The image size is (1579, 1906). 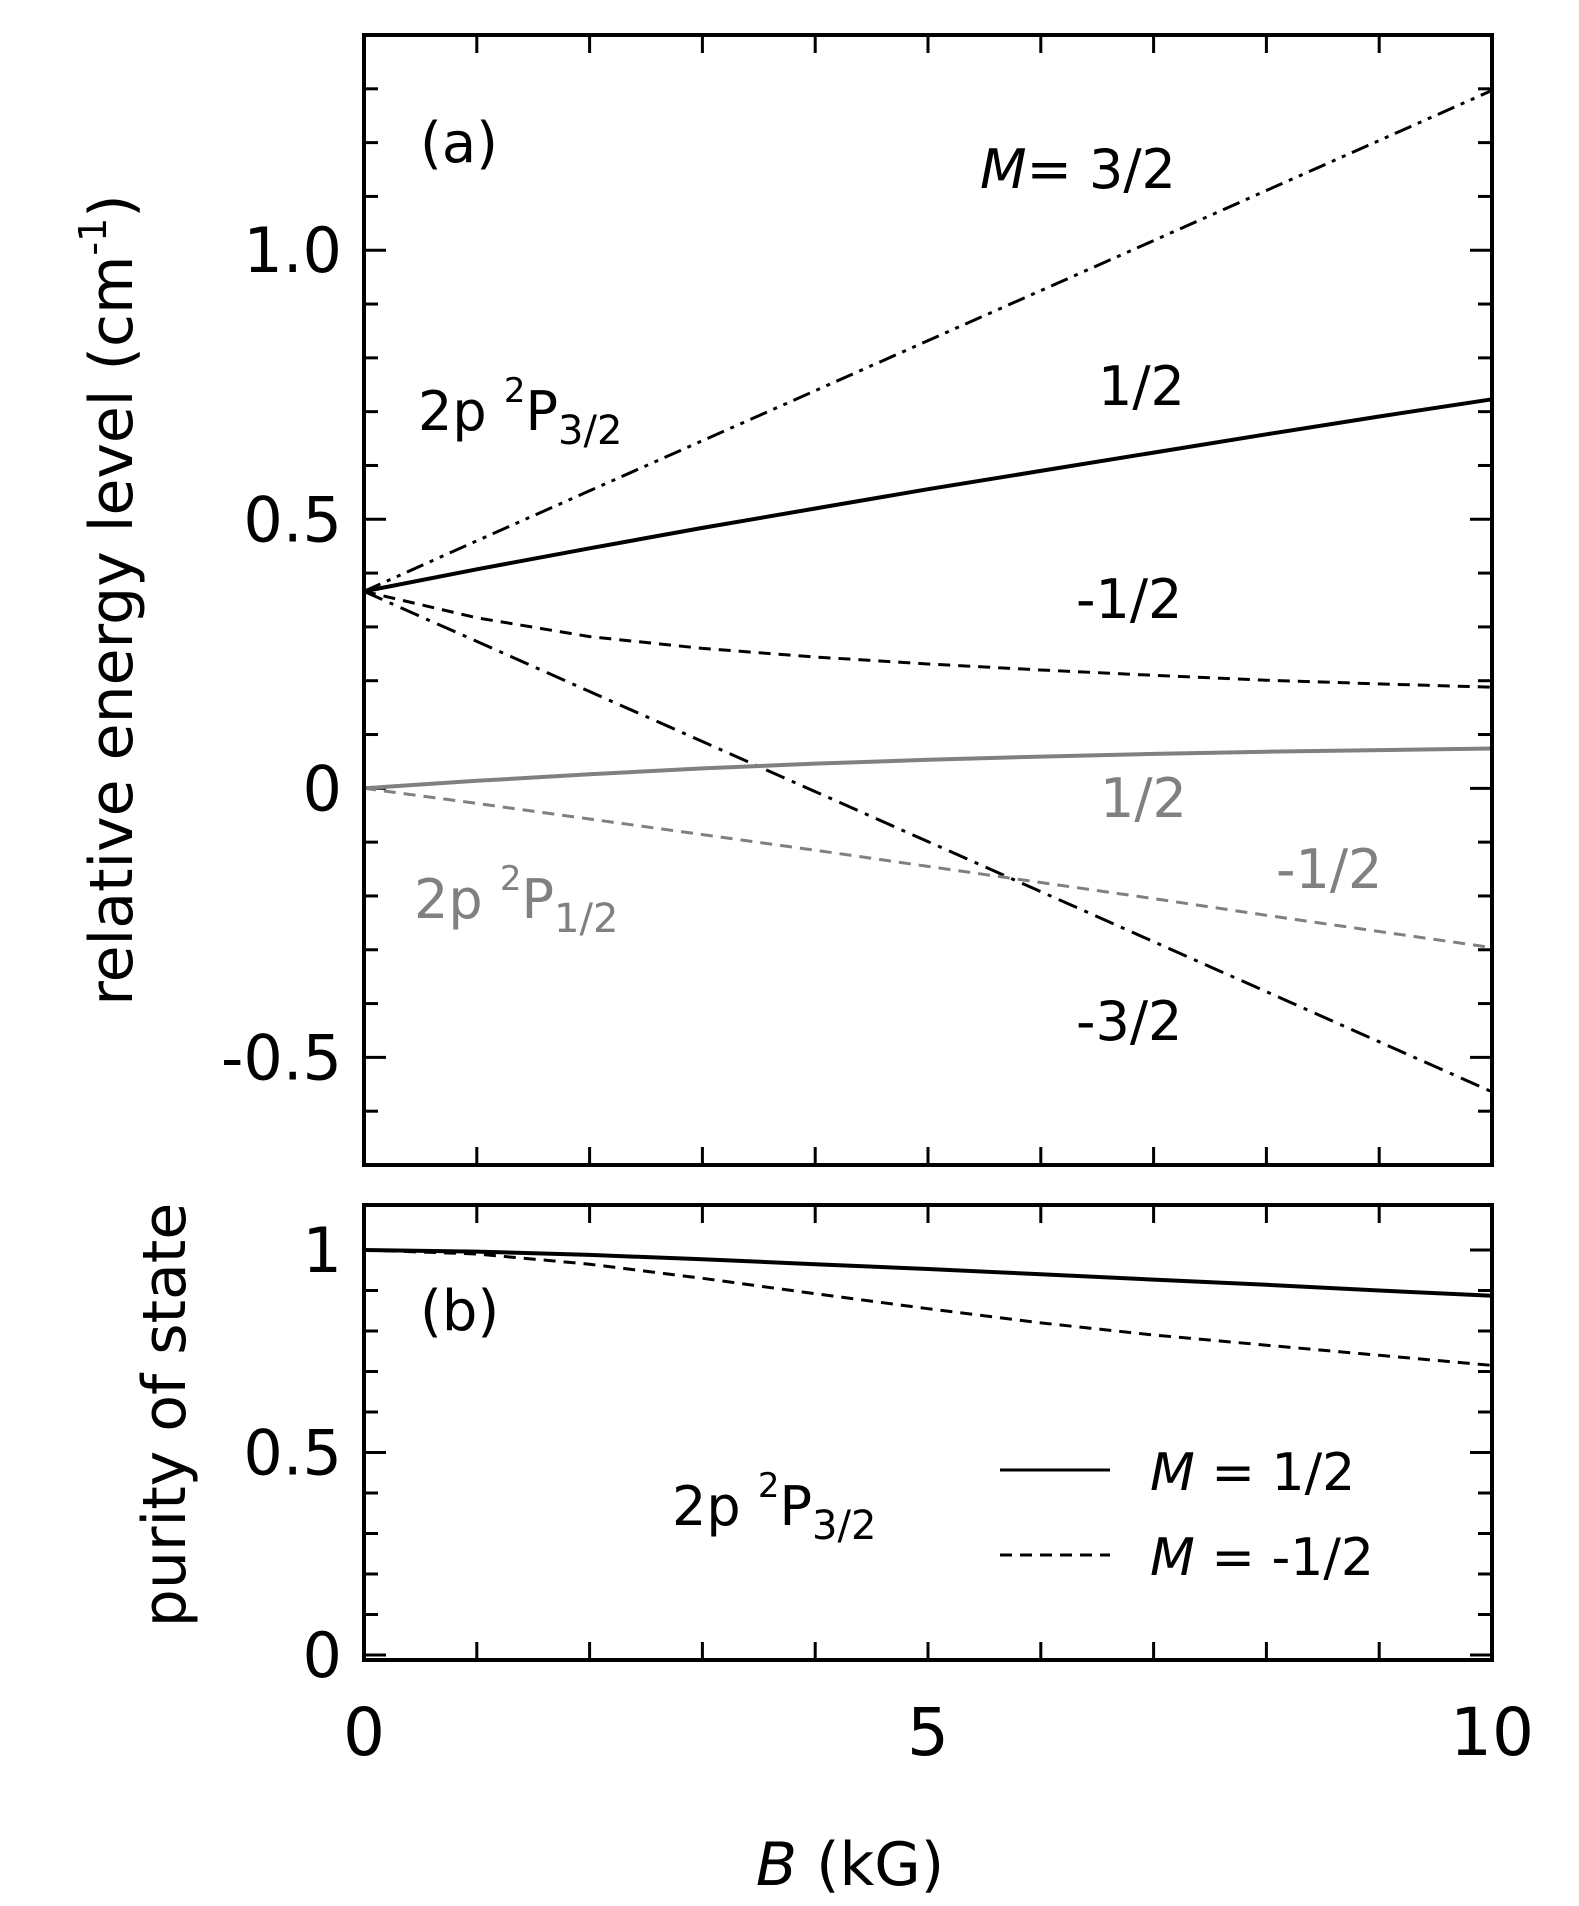 What do you see at coordinates (364, 1732) in the screenshot?
I see `x-tick-label: 0` at bounding box center [364, 1732].